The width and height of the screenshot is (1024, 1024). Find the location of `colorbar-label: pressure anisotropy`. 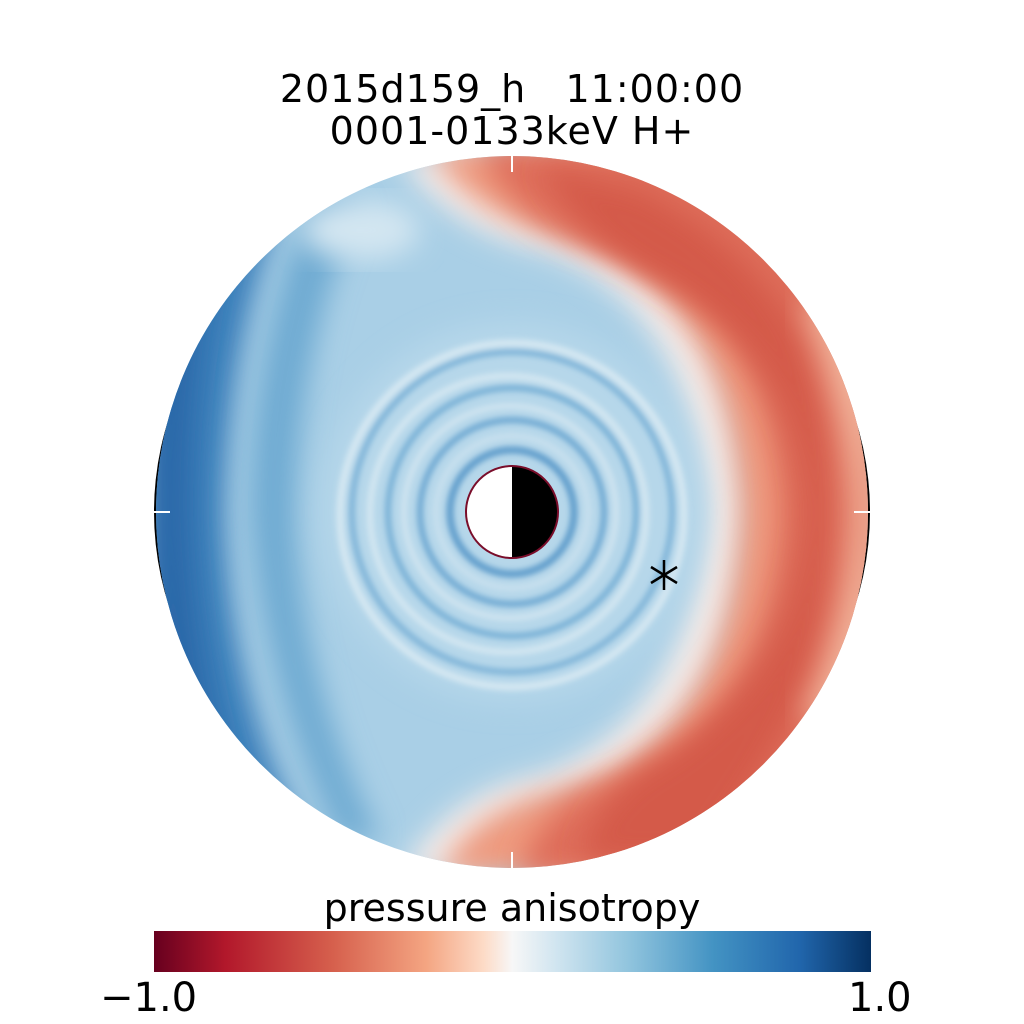

colorbar-label: pressure anisotropy is located at coordinates (512, 908).